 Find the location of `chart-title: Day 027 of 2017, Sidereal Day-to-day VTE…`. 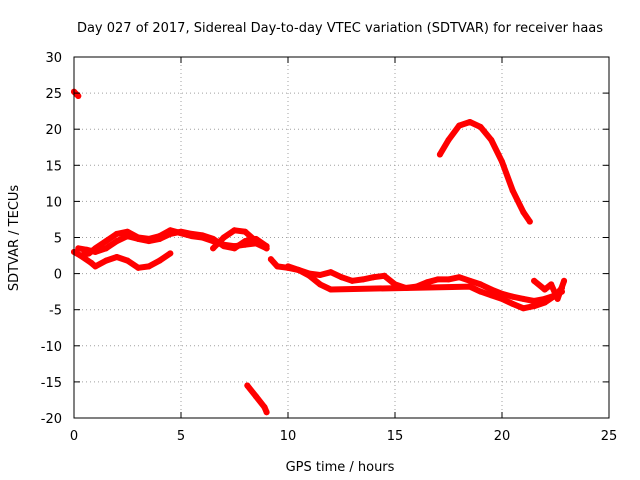

chart-title: Day 027 of 2017, Sidereal Day-to-day VTE… is located at coordinates (340, 28).